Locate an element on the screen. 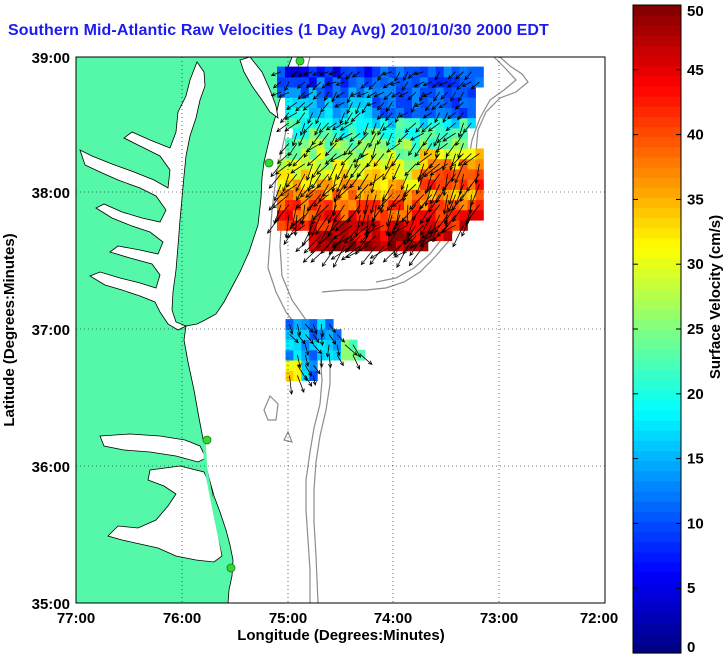 This screenshot has width=724, height=659. colorbar-gradient is located at coordinates (657, 329).